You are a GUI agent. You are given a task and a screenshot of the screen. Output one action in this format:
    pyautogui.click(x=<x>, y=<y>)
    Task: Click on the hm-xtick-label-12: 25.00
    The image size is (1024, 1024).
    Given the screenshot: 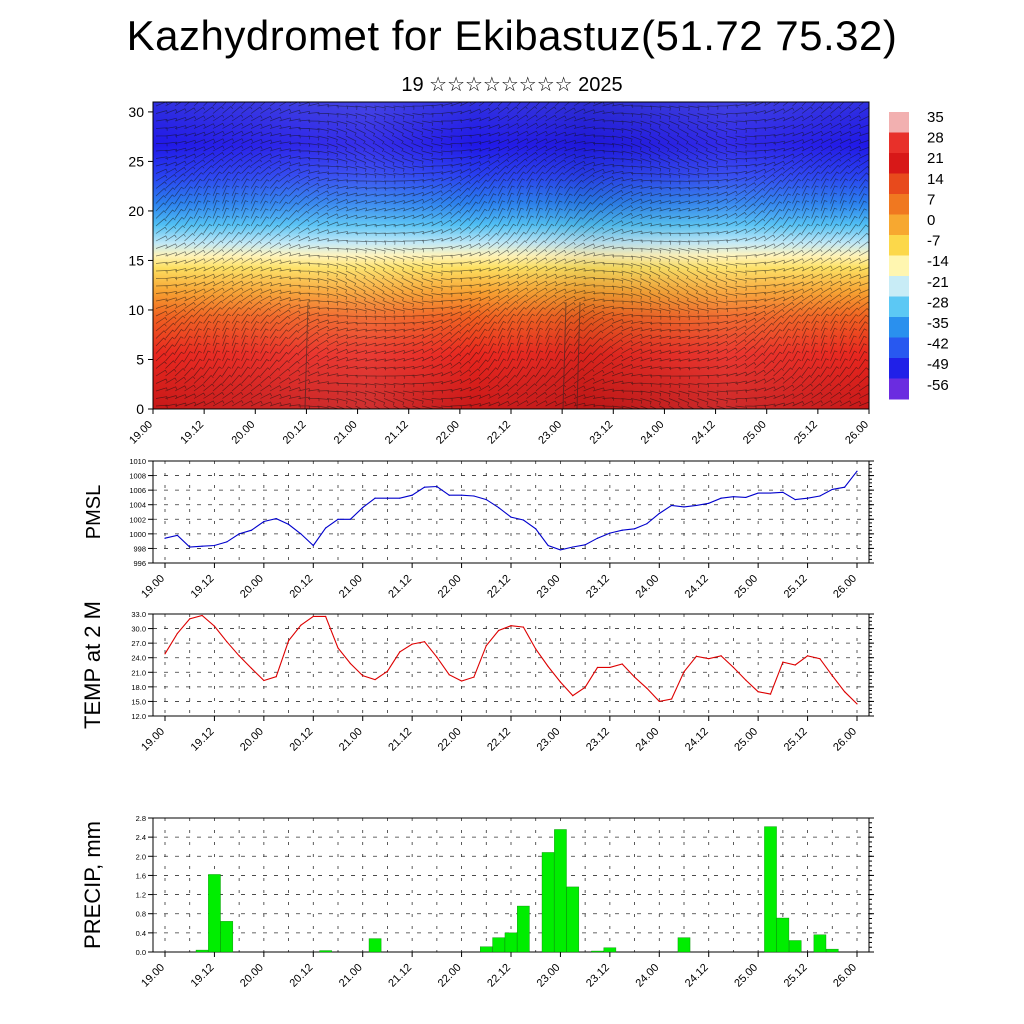 What is the action you would take?
    pyautogui.click(x=755, y=433)
    